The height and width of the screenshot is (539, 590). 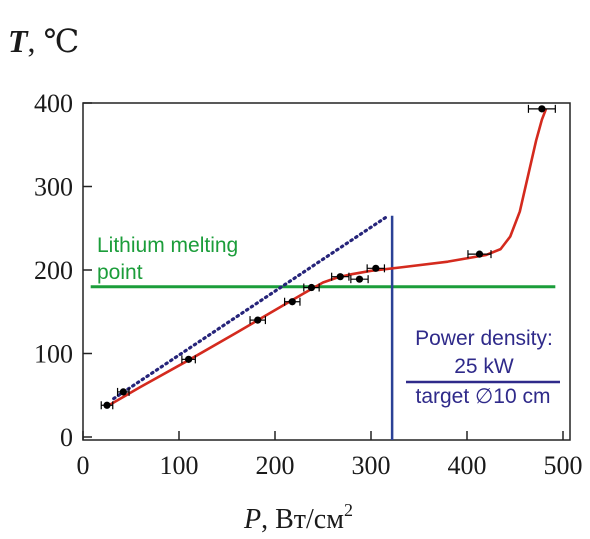 I want to click on x-axis-unit: , Вт/см, so click(x=302, y=519).